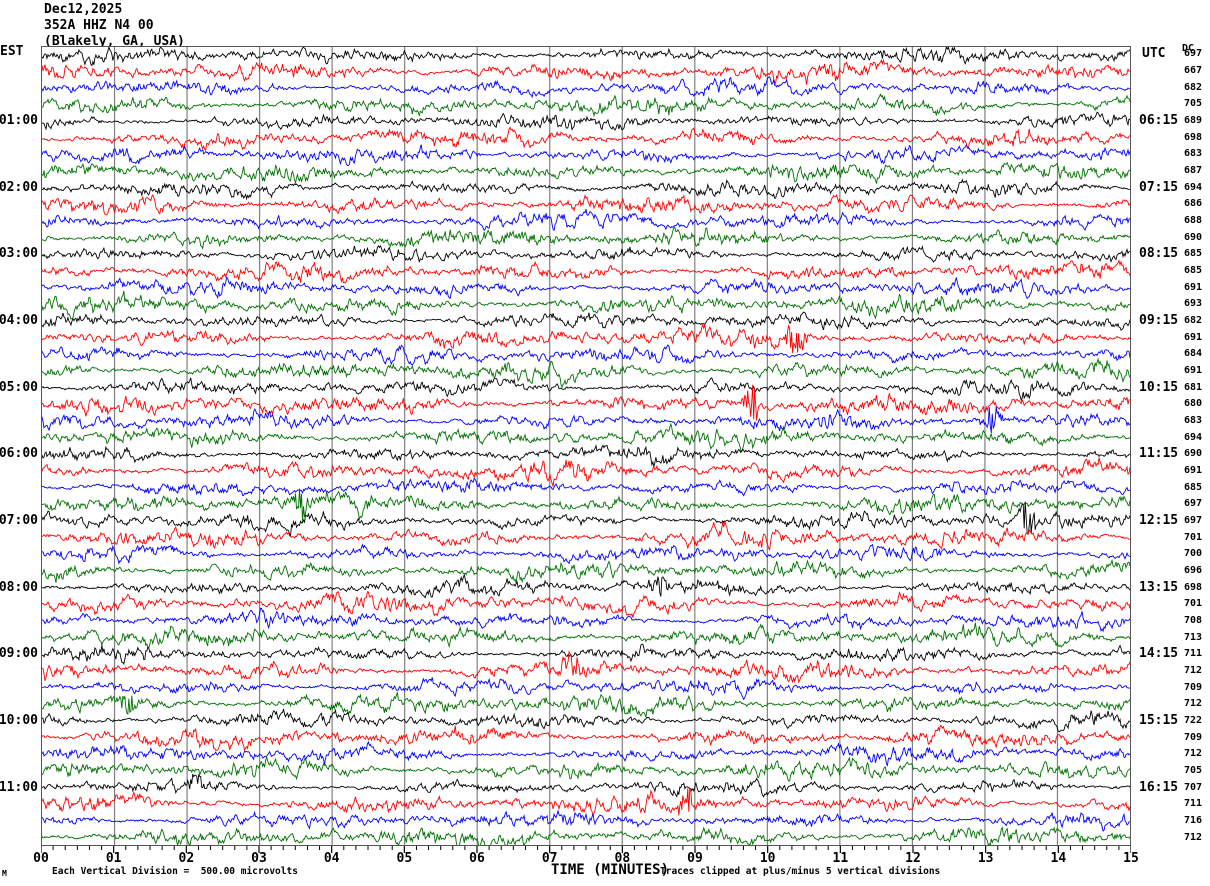  I want to click on dc-value: 694, so click(1193, 187).